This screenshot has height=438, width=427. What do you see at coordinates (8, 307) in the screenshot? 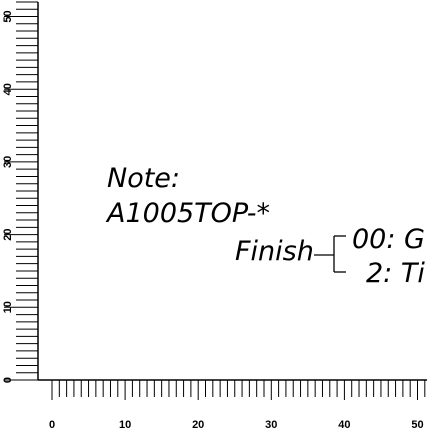
I see `y-tick-label: 10` at bounding box center [8, 307].